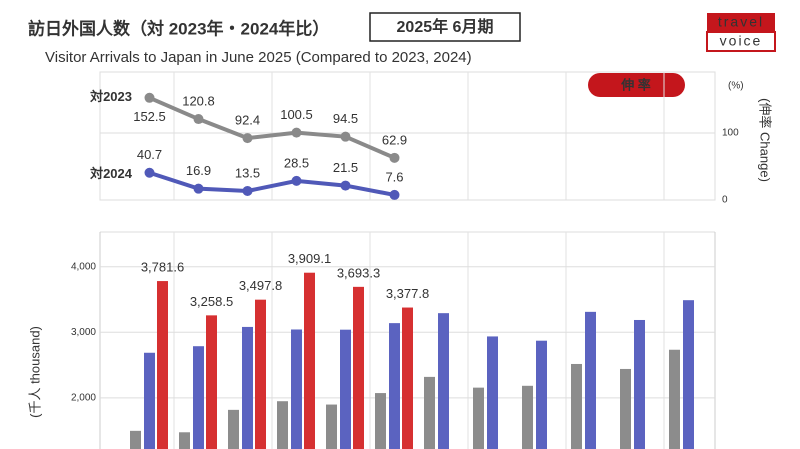 The width and height of the screenshot is (800, 449). I want to click on period-box, so click(445, 27).